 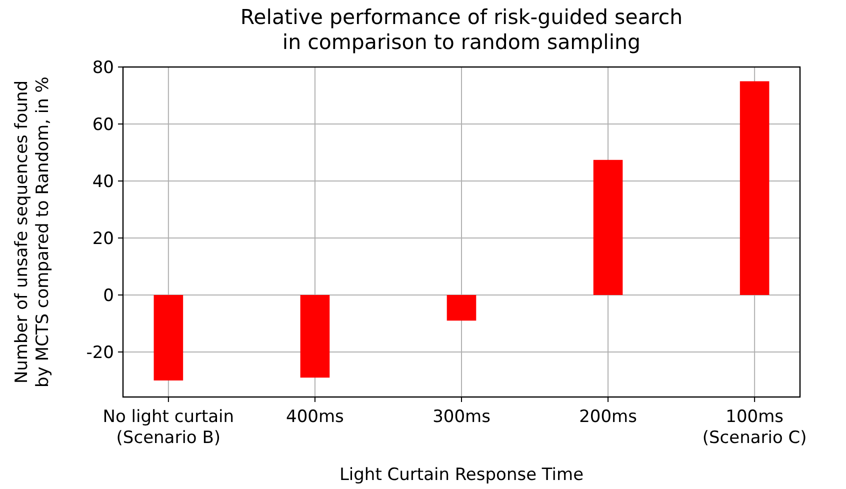 What do you see at coordinates (103, 124) in the screenshot?
I see `y-tick-label: 60` at bounding box center [103, 124].